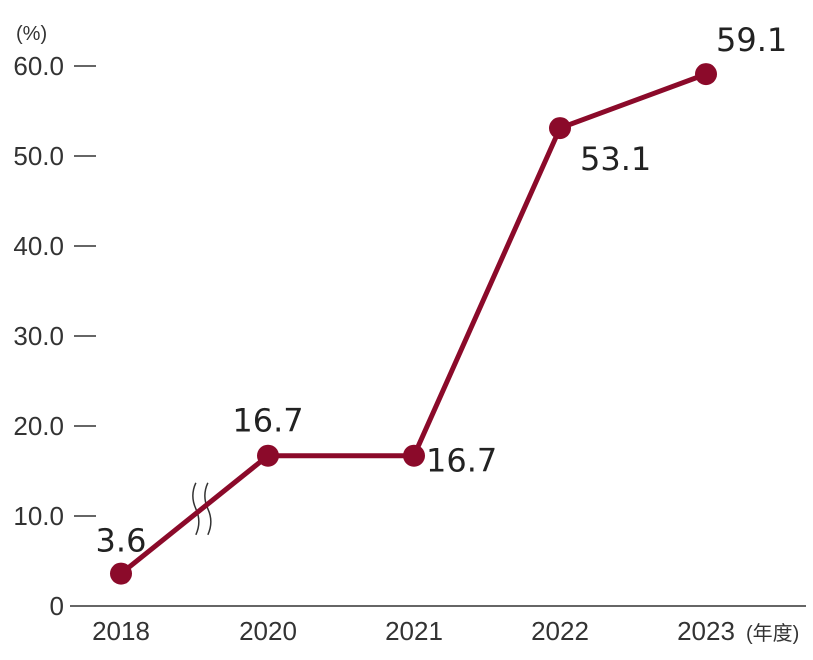  Describe the element at coordinates (706, 631) in the screenshot. I see `x-tick-label: 2023` at that location.